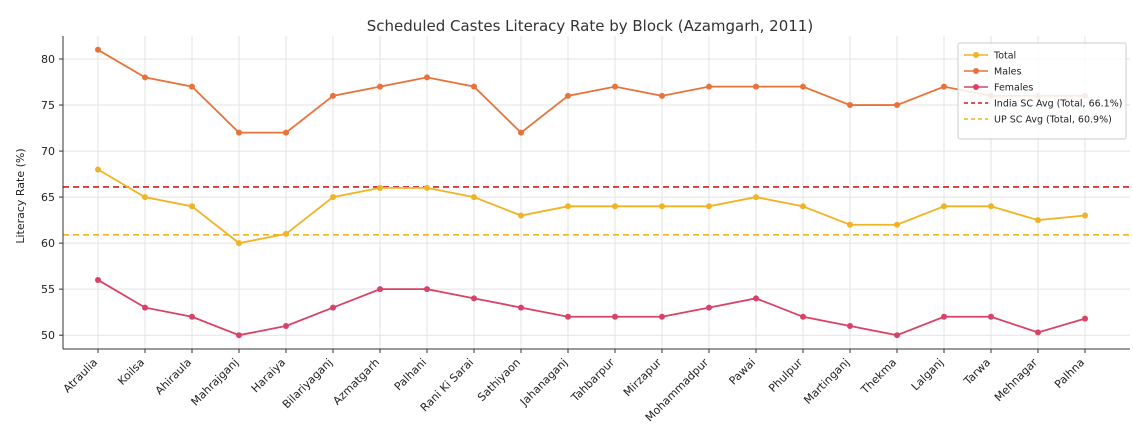  What do you see at coordinates (927, 374) in the screenshot?
I see `x-tick-label: Lalganj` at bounding box center [927, 374].